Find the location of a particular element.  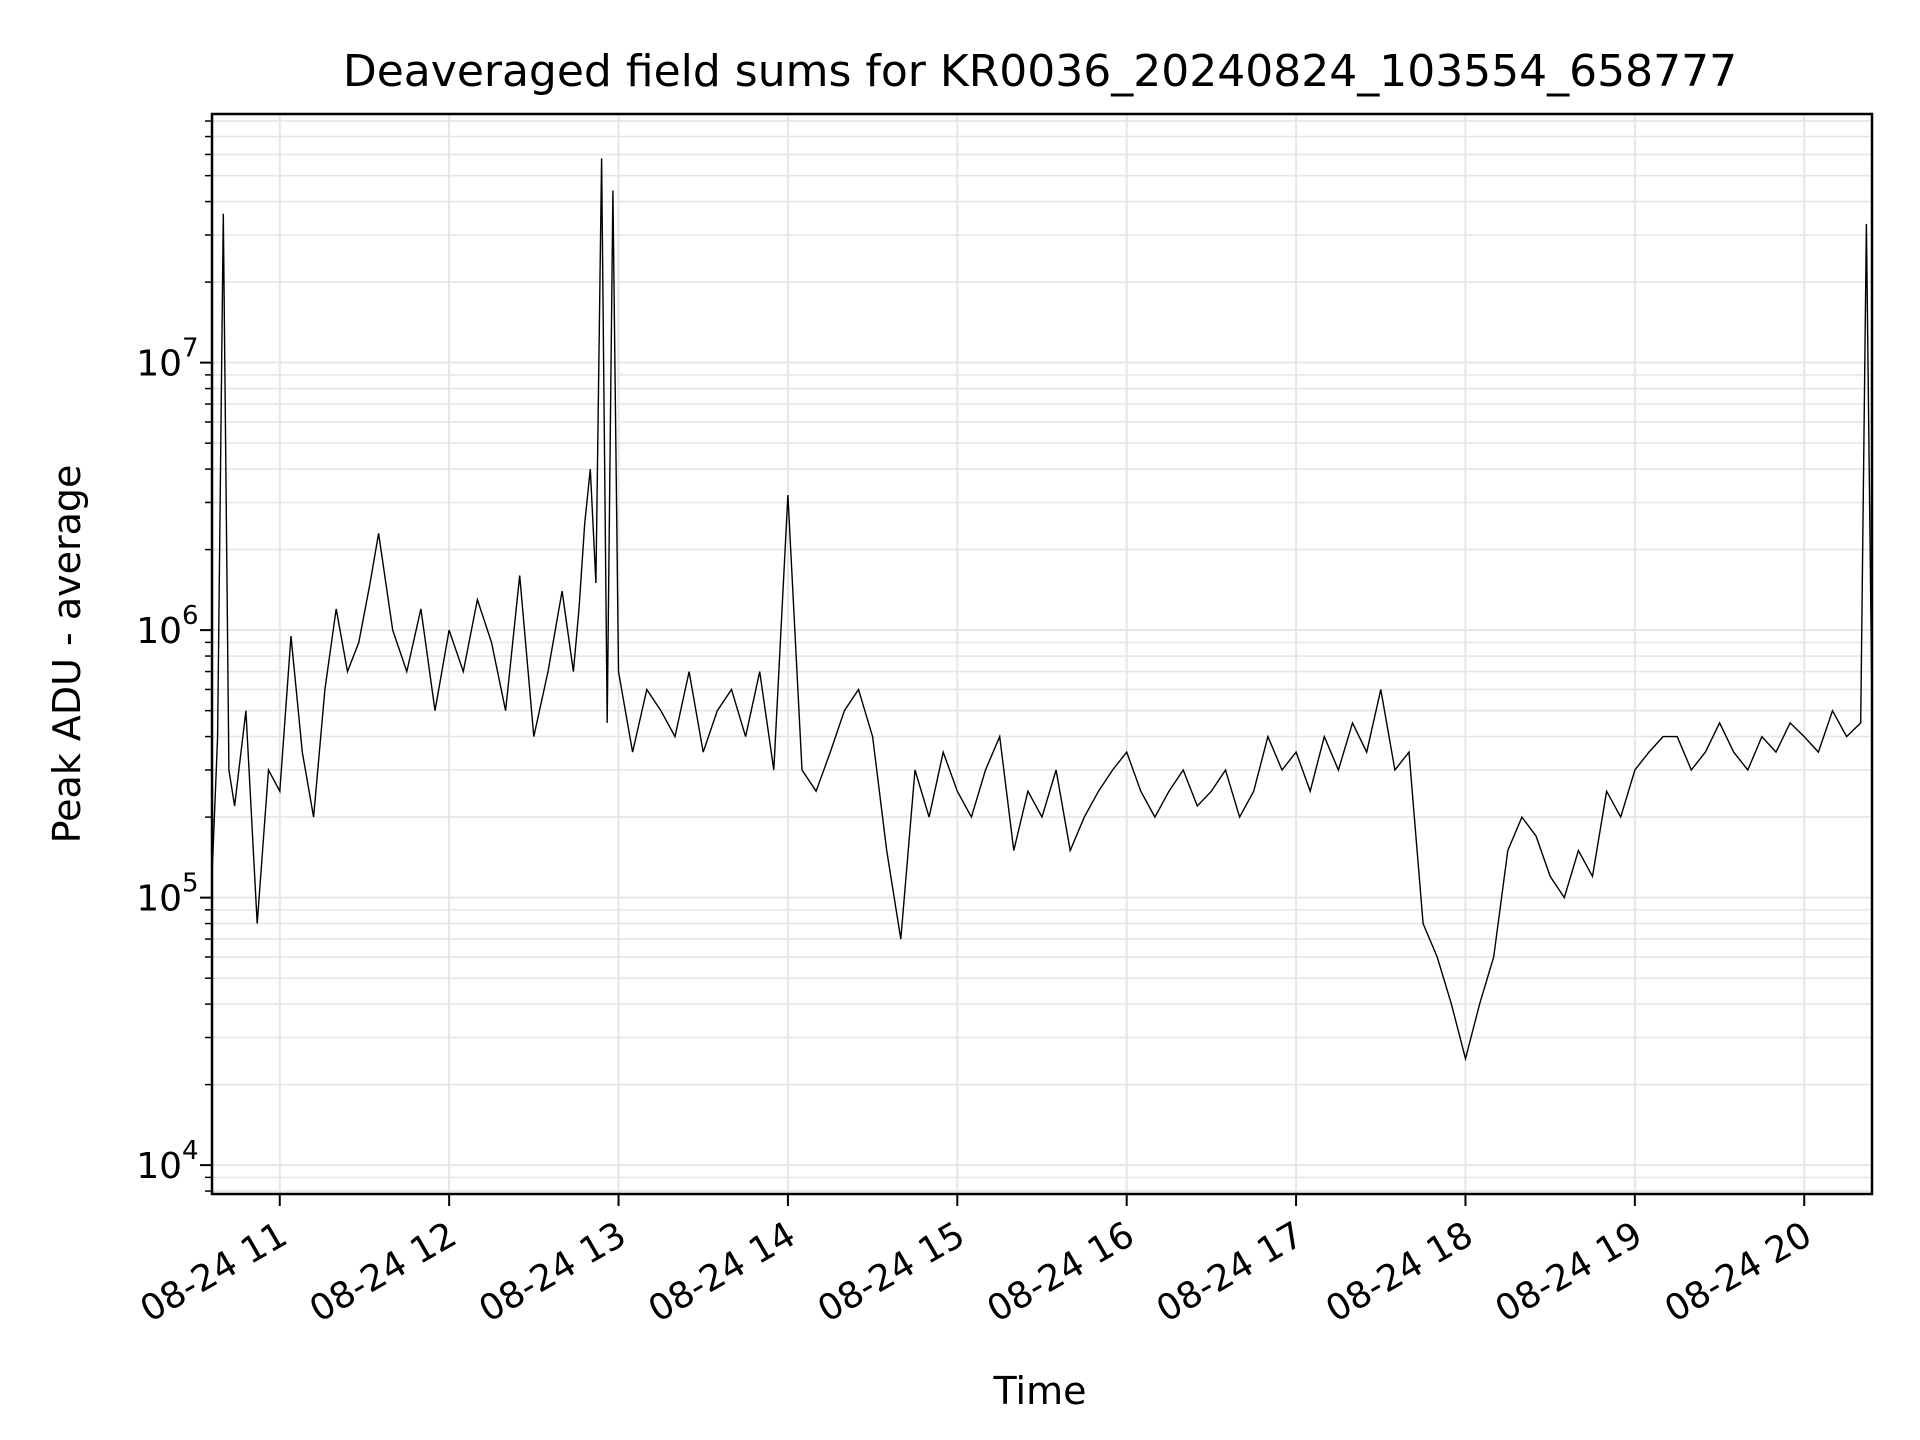

y-tick-exponent: 7 is located at coordinates (190, 349).